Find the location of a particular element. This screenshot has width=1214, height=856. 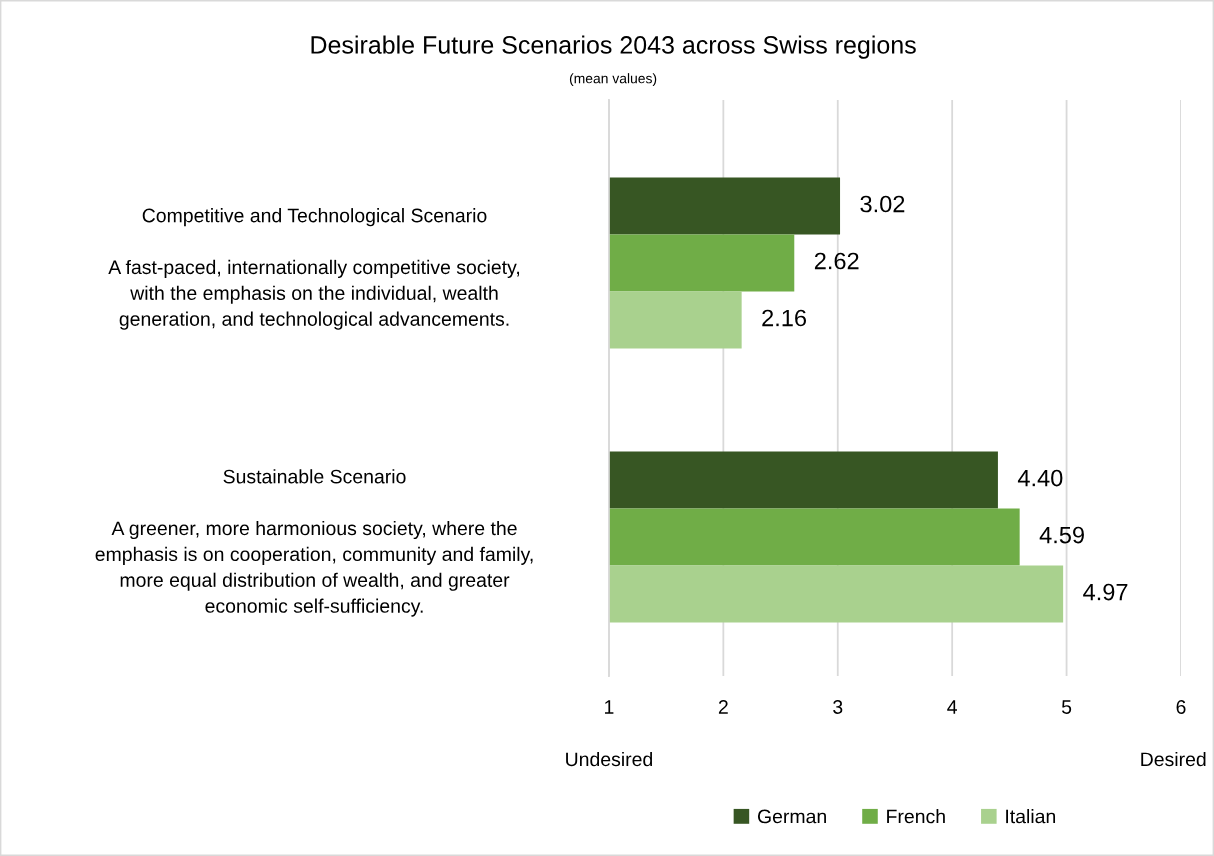

chart-subtitle: (mean values) is located at coordinates (613, 80).